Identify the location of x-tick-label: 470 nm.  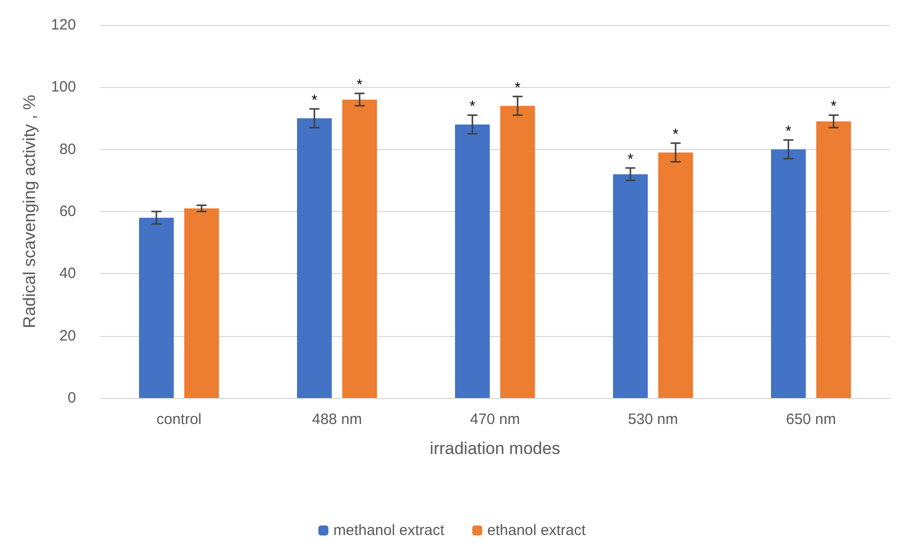
(495, 419).